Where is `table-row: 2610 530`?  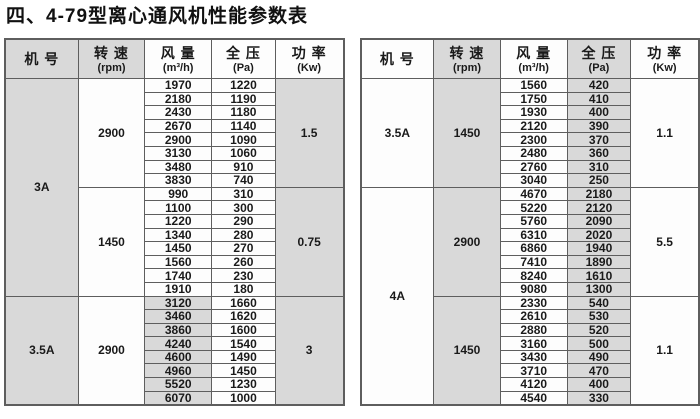 table-row: 2610 530 is located at coordinates (530, 316).